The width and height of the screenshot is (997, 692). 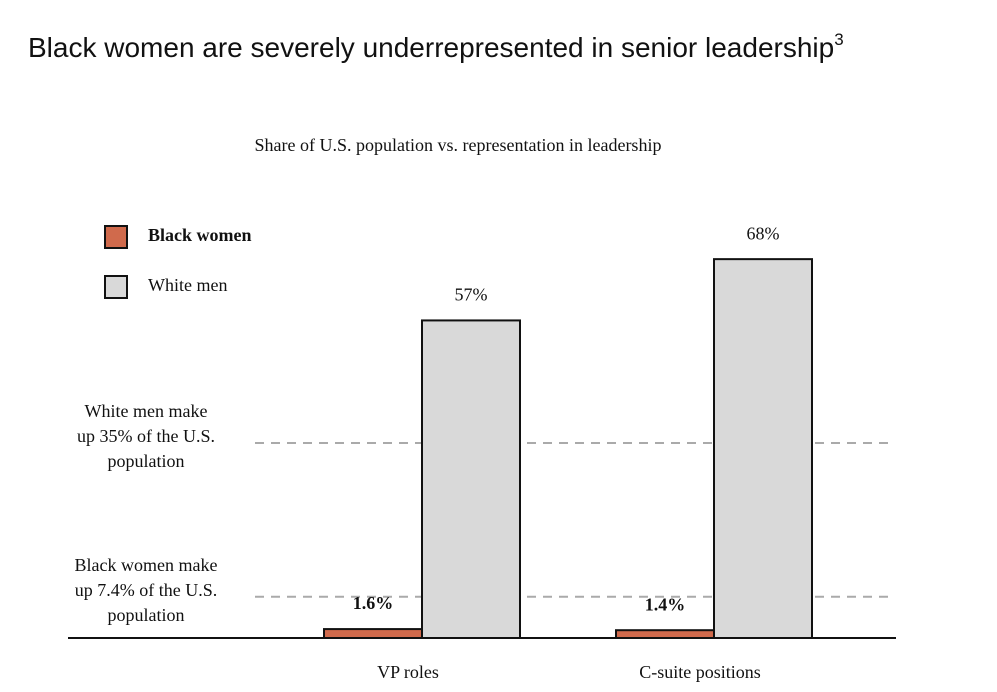 What do you see at coordinates (471, 295) in the screenshot?
I see `value-label: 57%` at bounding box center [471, 295].